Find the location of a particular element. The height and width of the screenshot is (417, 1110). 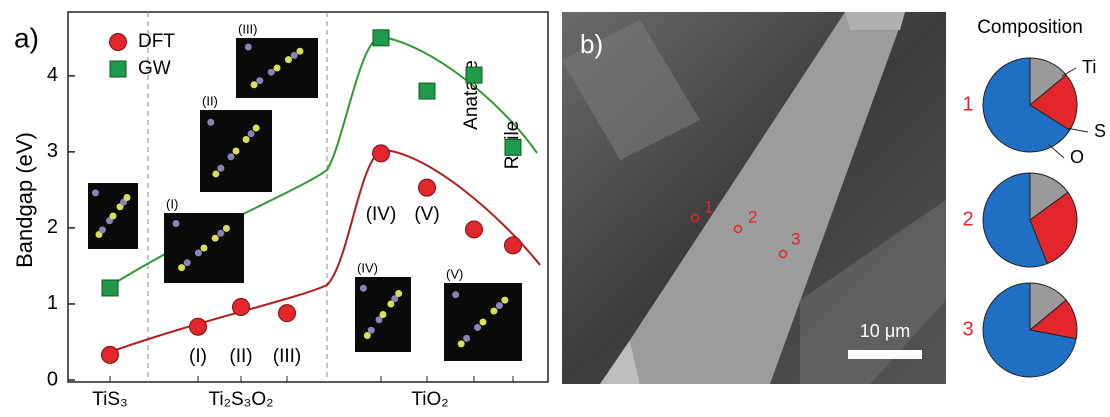

pie-label: 2 is located at coordinates (967, 219).